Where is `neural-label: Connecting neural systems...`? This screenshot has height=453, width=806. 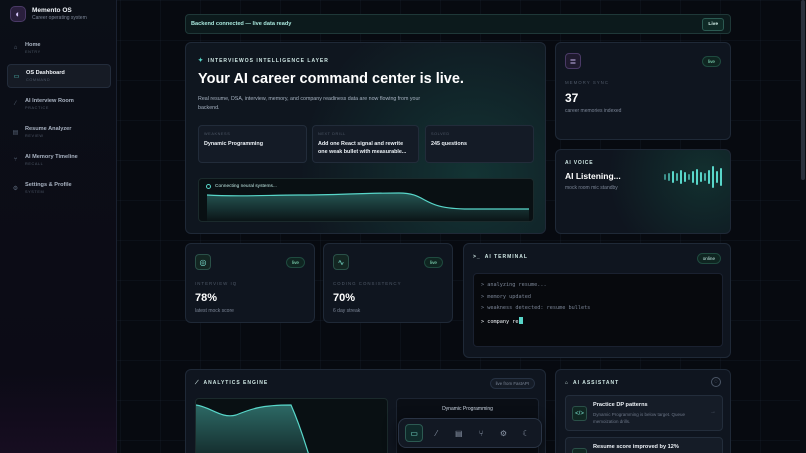
neural-label: Connecting neural systems... is located at coordinates (246, 186).